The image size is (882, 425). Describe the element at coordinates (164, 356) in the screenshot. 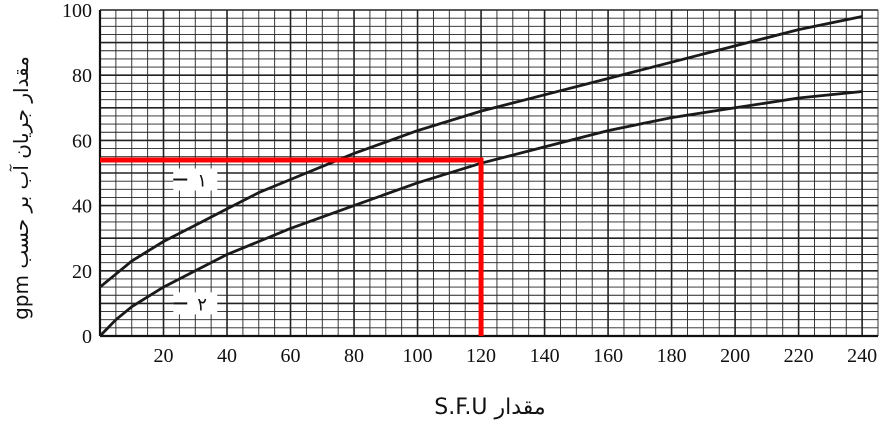

I see `x-tick-label: 20` at that location.